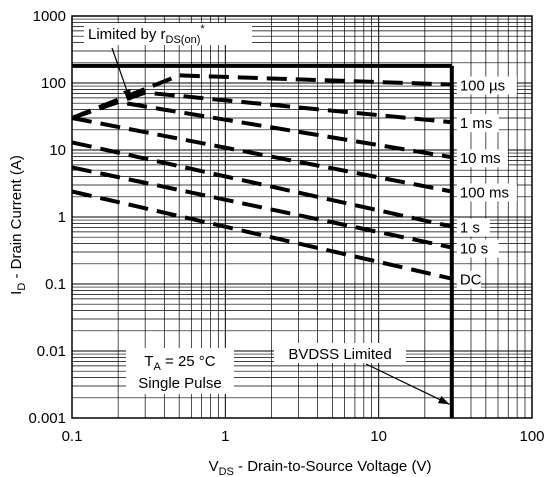  What do you see at coordinates (126, 94) in the screenshot?
I see `rds-arrow-head` at bounding box center [126, 94].